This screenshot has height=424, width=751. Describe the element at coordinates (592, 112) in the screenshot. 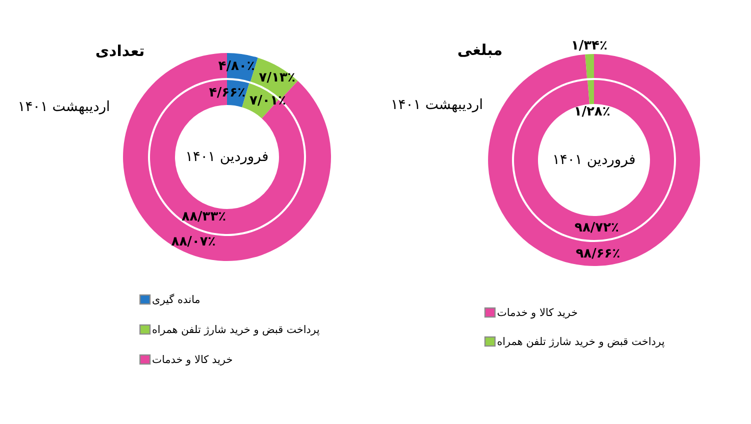

I see `data-label: ۱/۲۸٪` at that location.